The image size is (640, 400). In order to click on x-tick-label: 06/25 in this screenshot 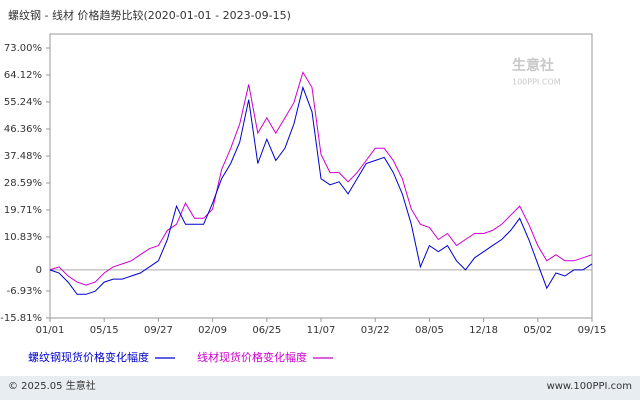, I will do `click(266, 330)`.